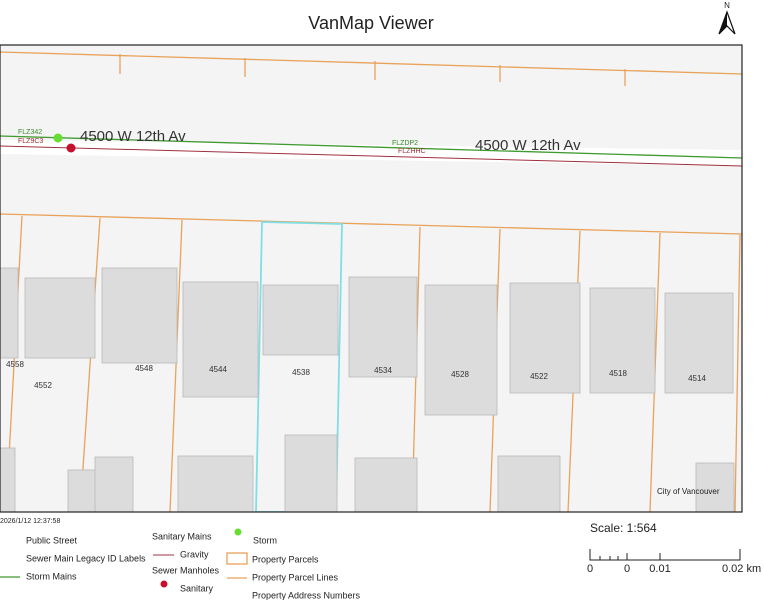 The width and height of the screenshot is (764, 600). I want to click on scale: Scale: 1:564 0 0 0.01 0.02 km, so click(674, 548).